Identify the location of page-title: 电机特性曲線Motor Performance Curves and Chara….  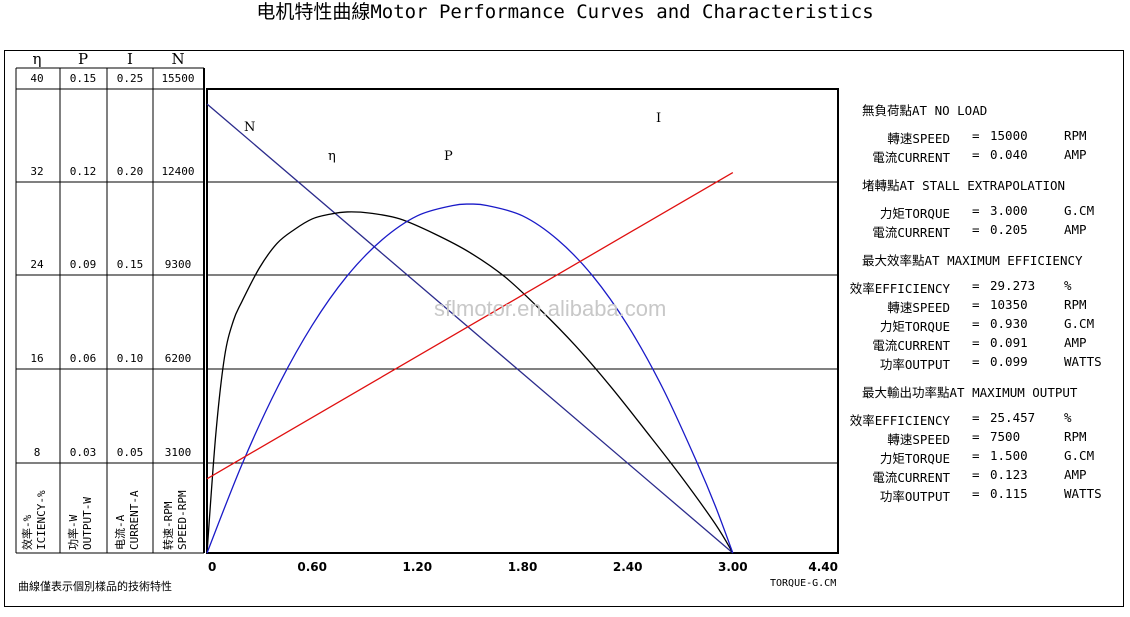
(565, 12).